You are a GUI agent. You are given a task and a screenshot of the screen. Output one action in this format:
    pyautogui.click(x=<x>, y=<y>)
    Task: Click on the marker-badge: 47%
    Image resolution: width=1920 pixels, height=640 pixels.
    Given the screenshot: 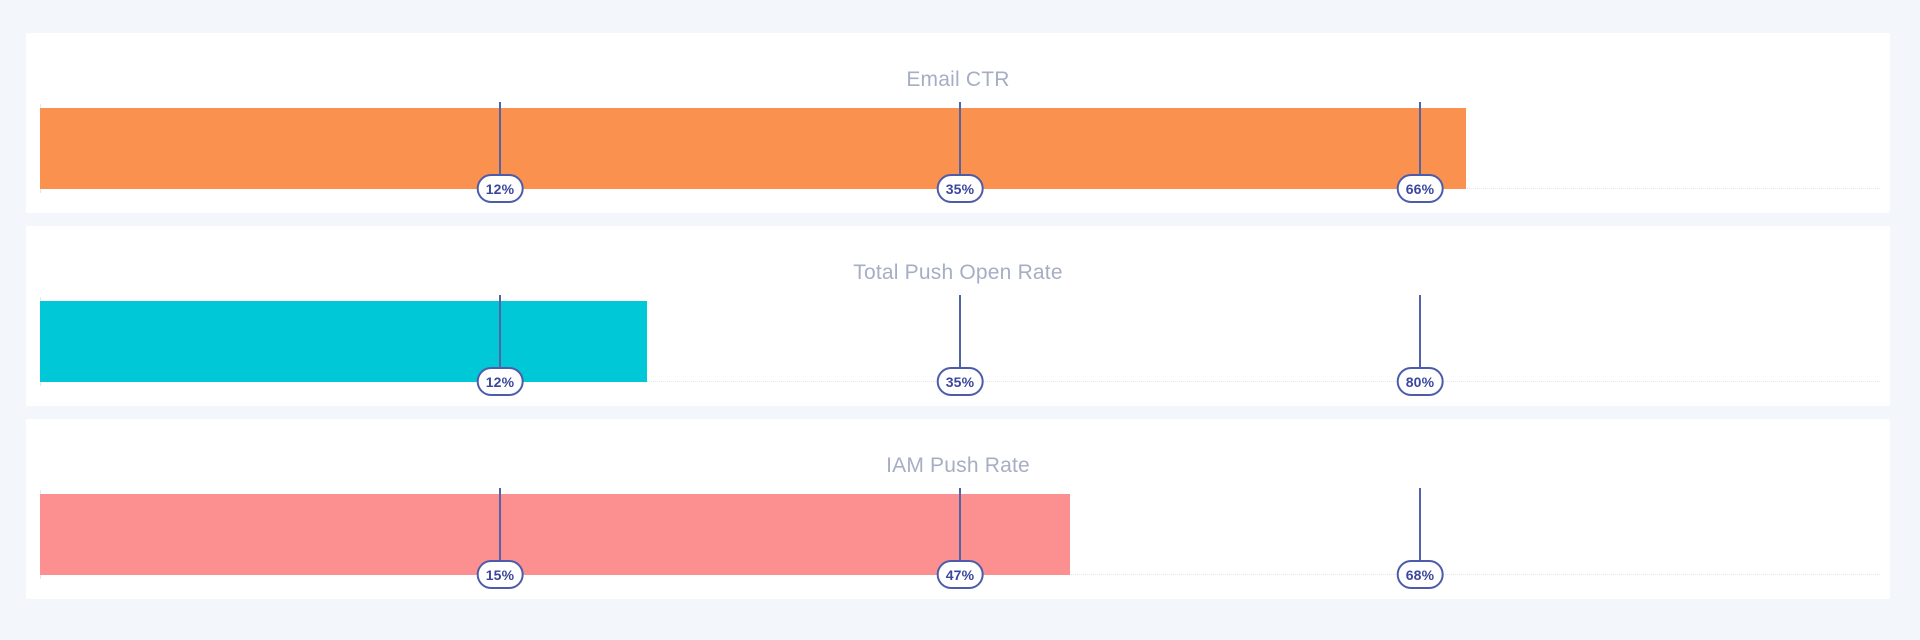 What is the action you would take?
    pyautogui.click(x=960, y=574)
    